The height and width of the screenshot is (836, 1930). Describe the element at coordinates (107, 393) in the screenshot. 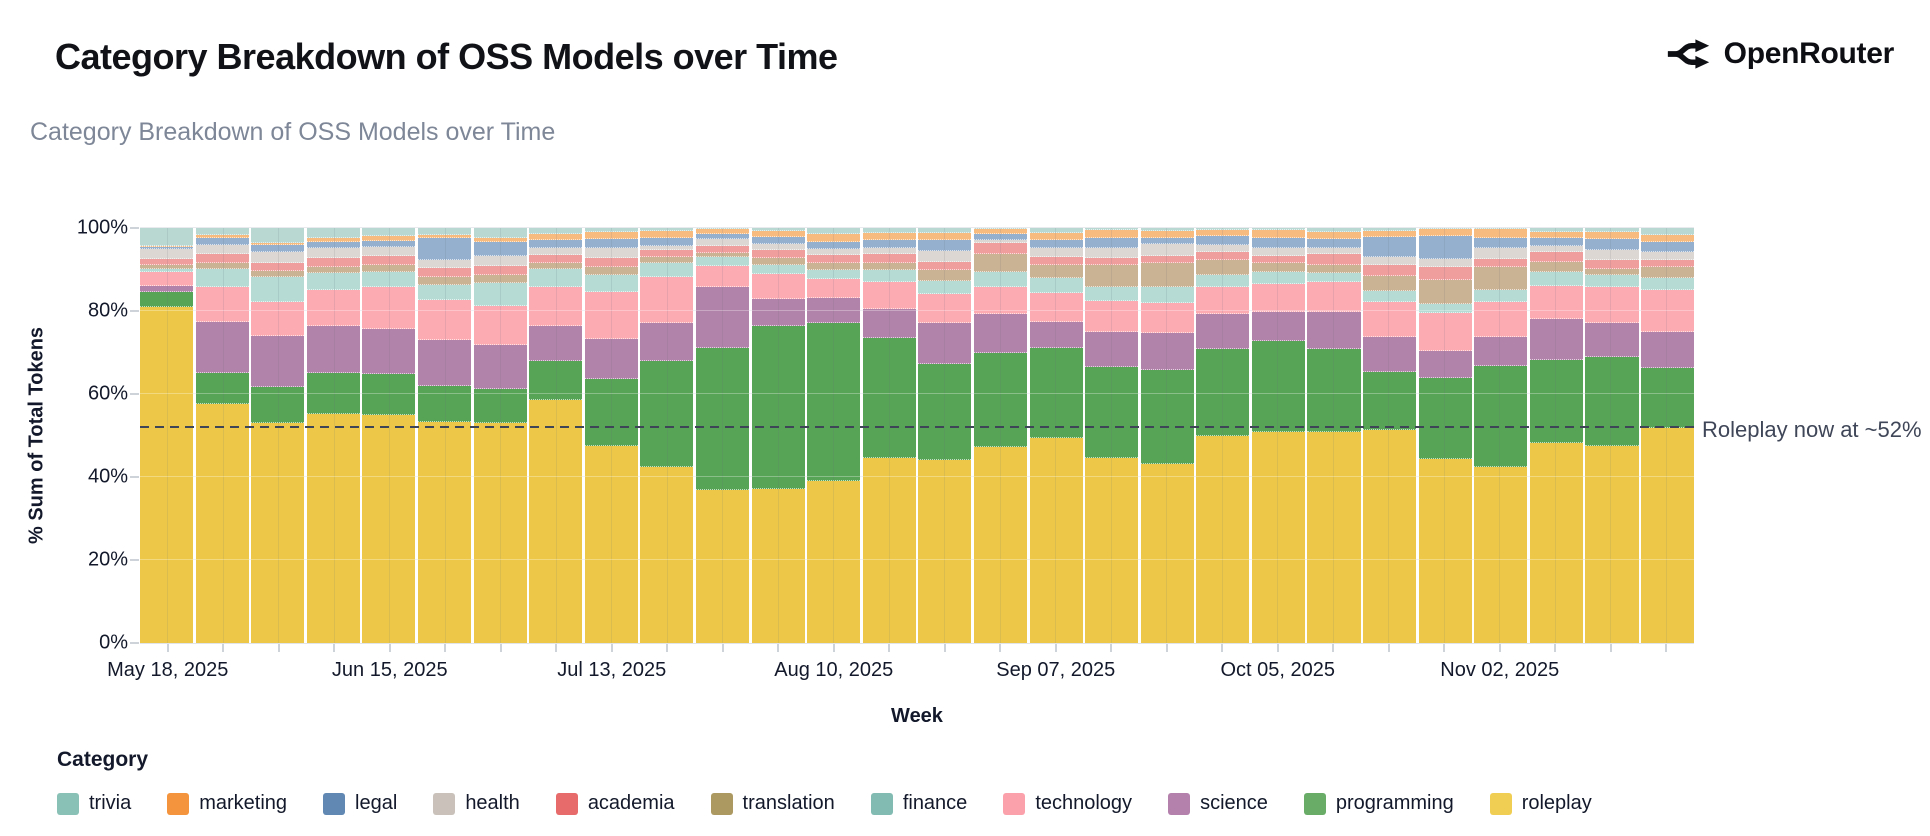

I see `y-tick-label: 60%` at that location.